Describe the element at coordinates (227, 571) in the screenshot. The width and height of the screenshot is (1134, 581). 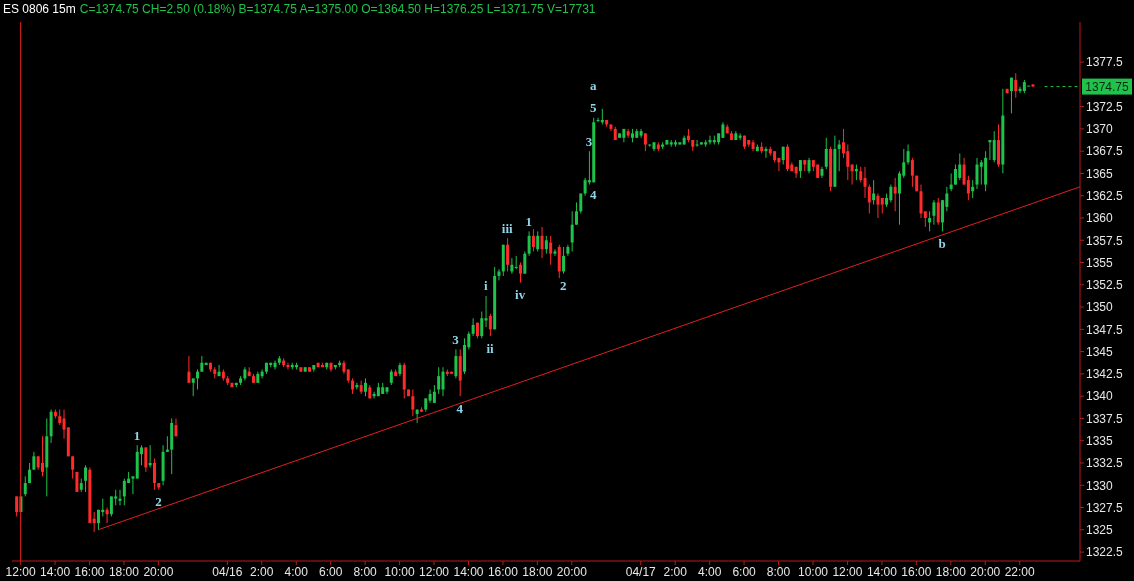
I see `x-tick-label: 04/16` at that location.